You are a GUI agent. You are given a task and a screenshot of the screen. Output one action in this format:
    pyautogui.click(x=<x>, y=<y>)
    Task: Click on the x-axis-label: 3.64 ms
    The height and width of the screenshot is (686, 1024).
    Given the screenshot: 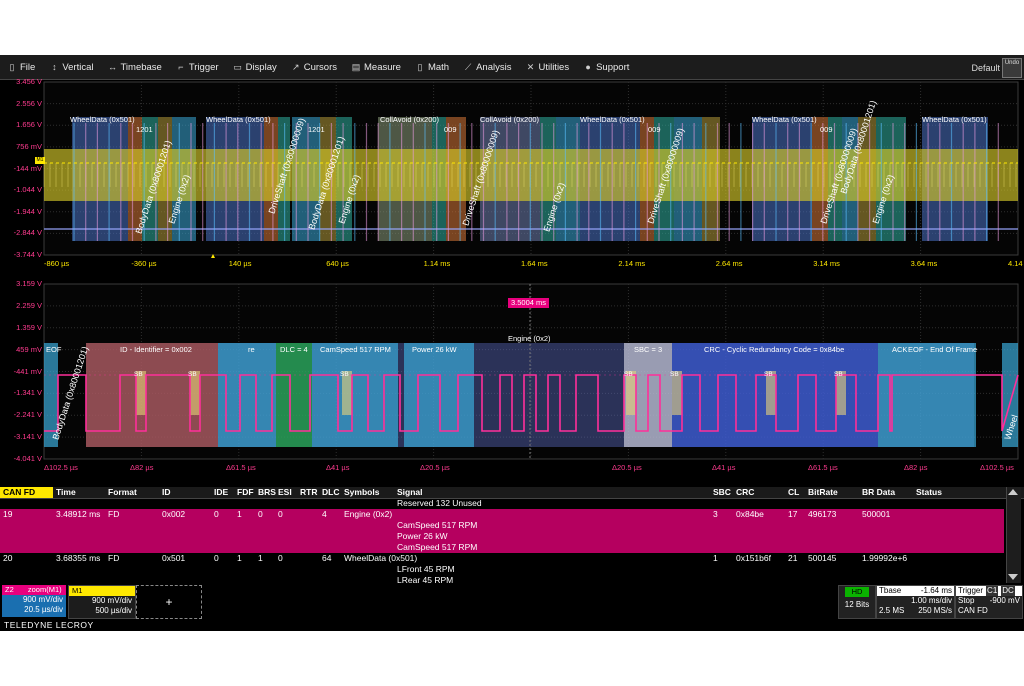 What is the action you would take?
    pyautogui.click(x=924, y=263)
    